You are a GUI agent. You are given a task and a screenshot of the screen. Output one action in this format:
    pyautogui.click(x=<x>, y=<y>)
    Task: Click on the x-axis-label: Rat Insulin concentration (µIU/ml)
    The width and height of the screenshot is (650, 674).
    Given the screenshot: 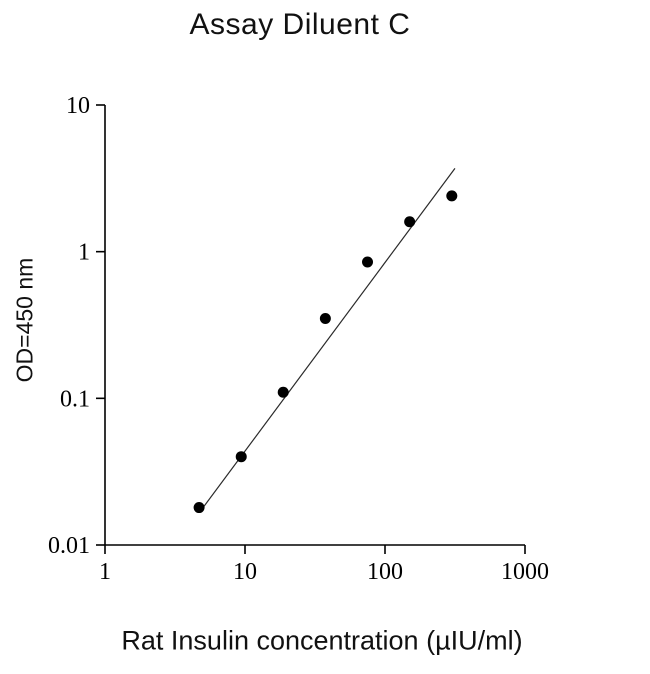 What is the action you would take?
    pyautogui.click(x=322, y=640)
    